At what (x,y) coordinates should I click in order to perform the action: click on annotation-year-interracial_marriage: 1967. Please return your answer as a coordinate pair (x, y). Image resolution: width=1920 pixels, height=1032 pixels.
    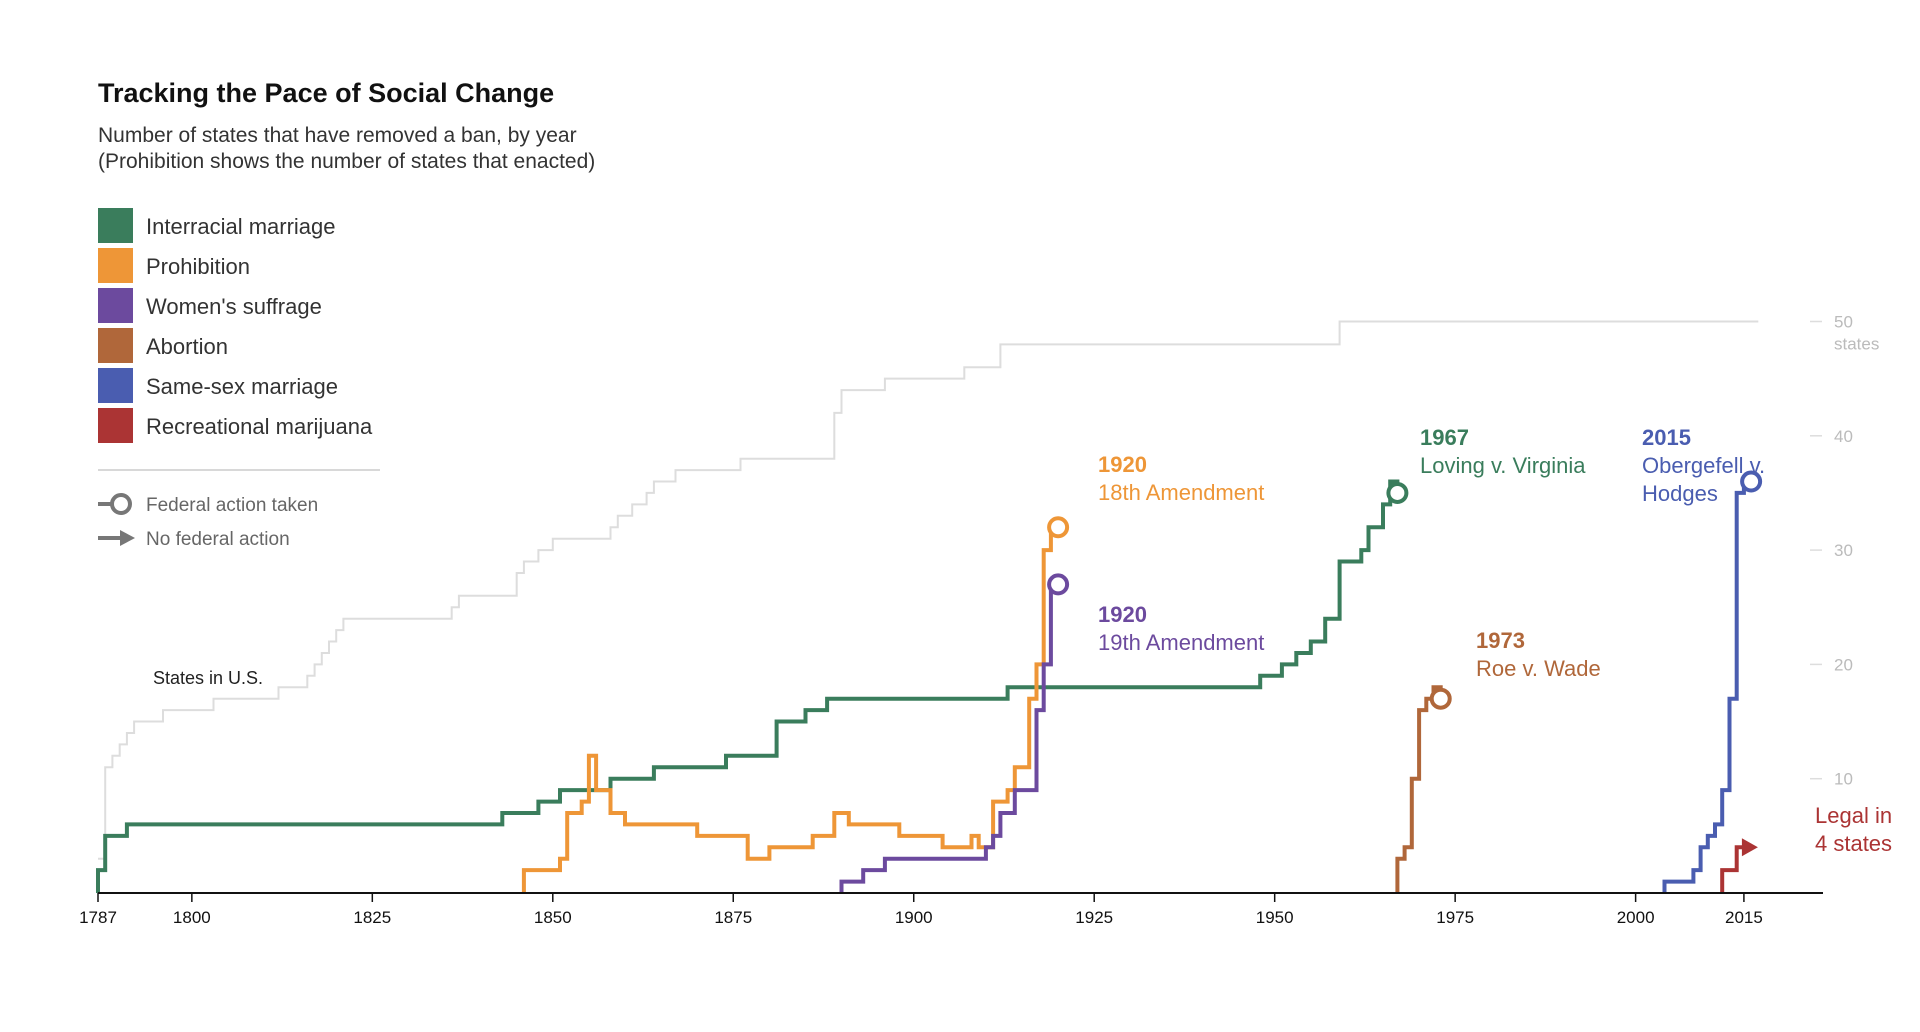
    Looking at the image, I should click on (1444, 437).